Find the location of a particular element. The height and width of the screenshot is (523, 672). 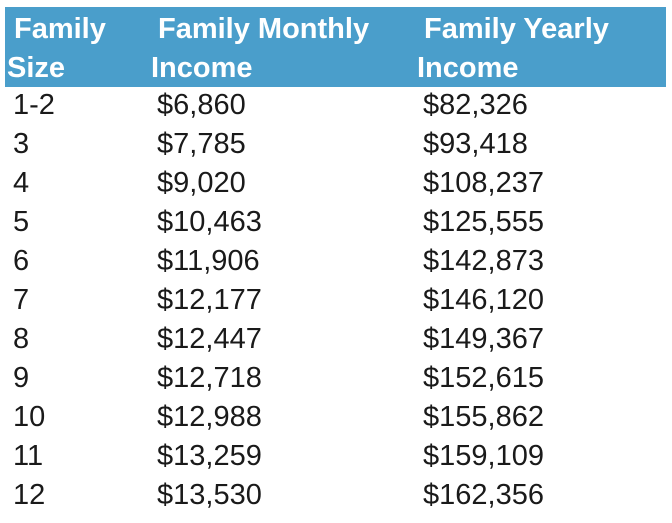

monthly-income-cell: $13,530 is located at coordinates (209, 495).